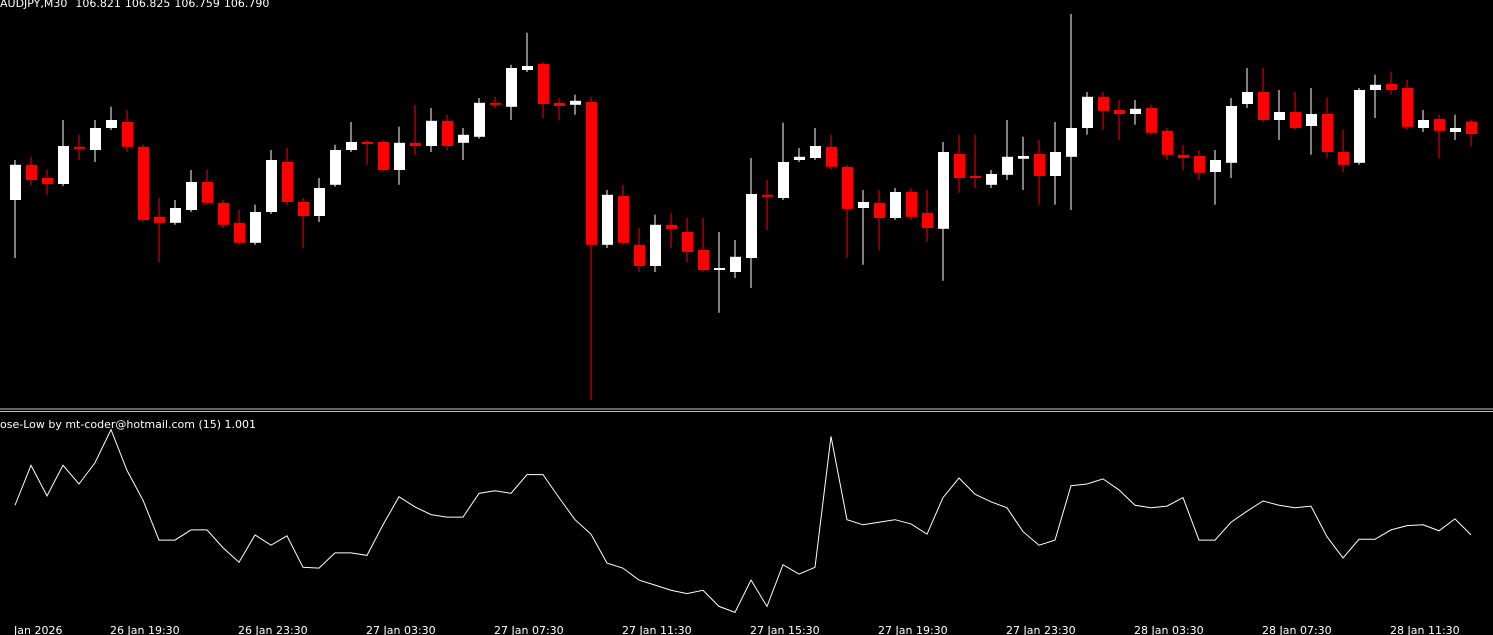 This screenshot has height=635, width=1493. I want to click on ohlc-high: 106.825, so click(148, 5).